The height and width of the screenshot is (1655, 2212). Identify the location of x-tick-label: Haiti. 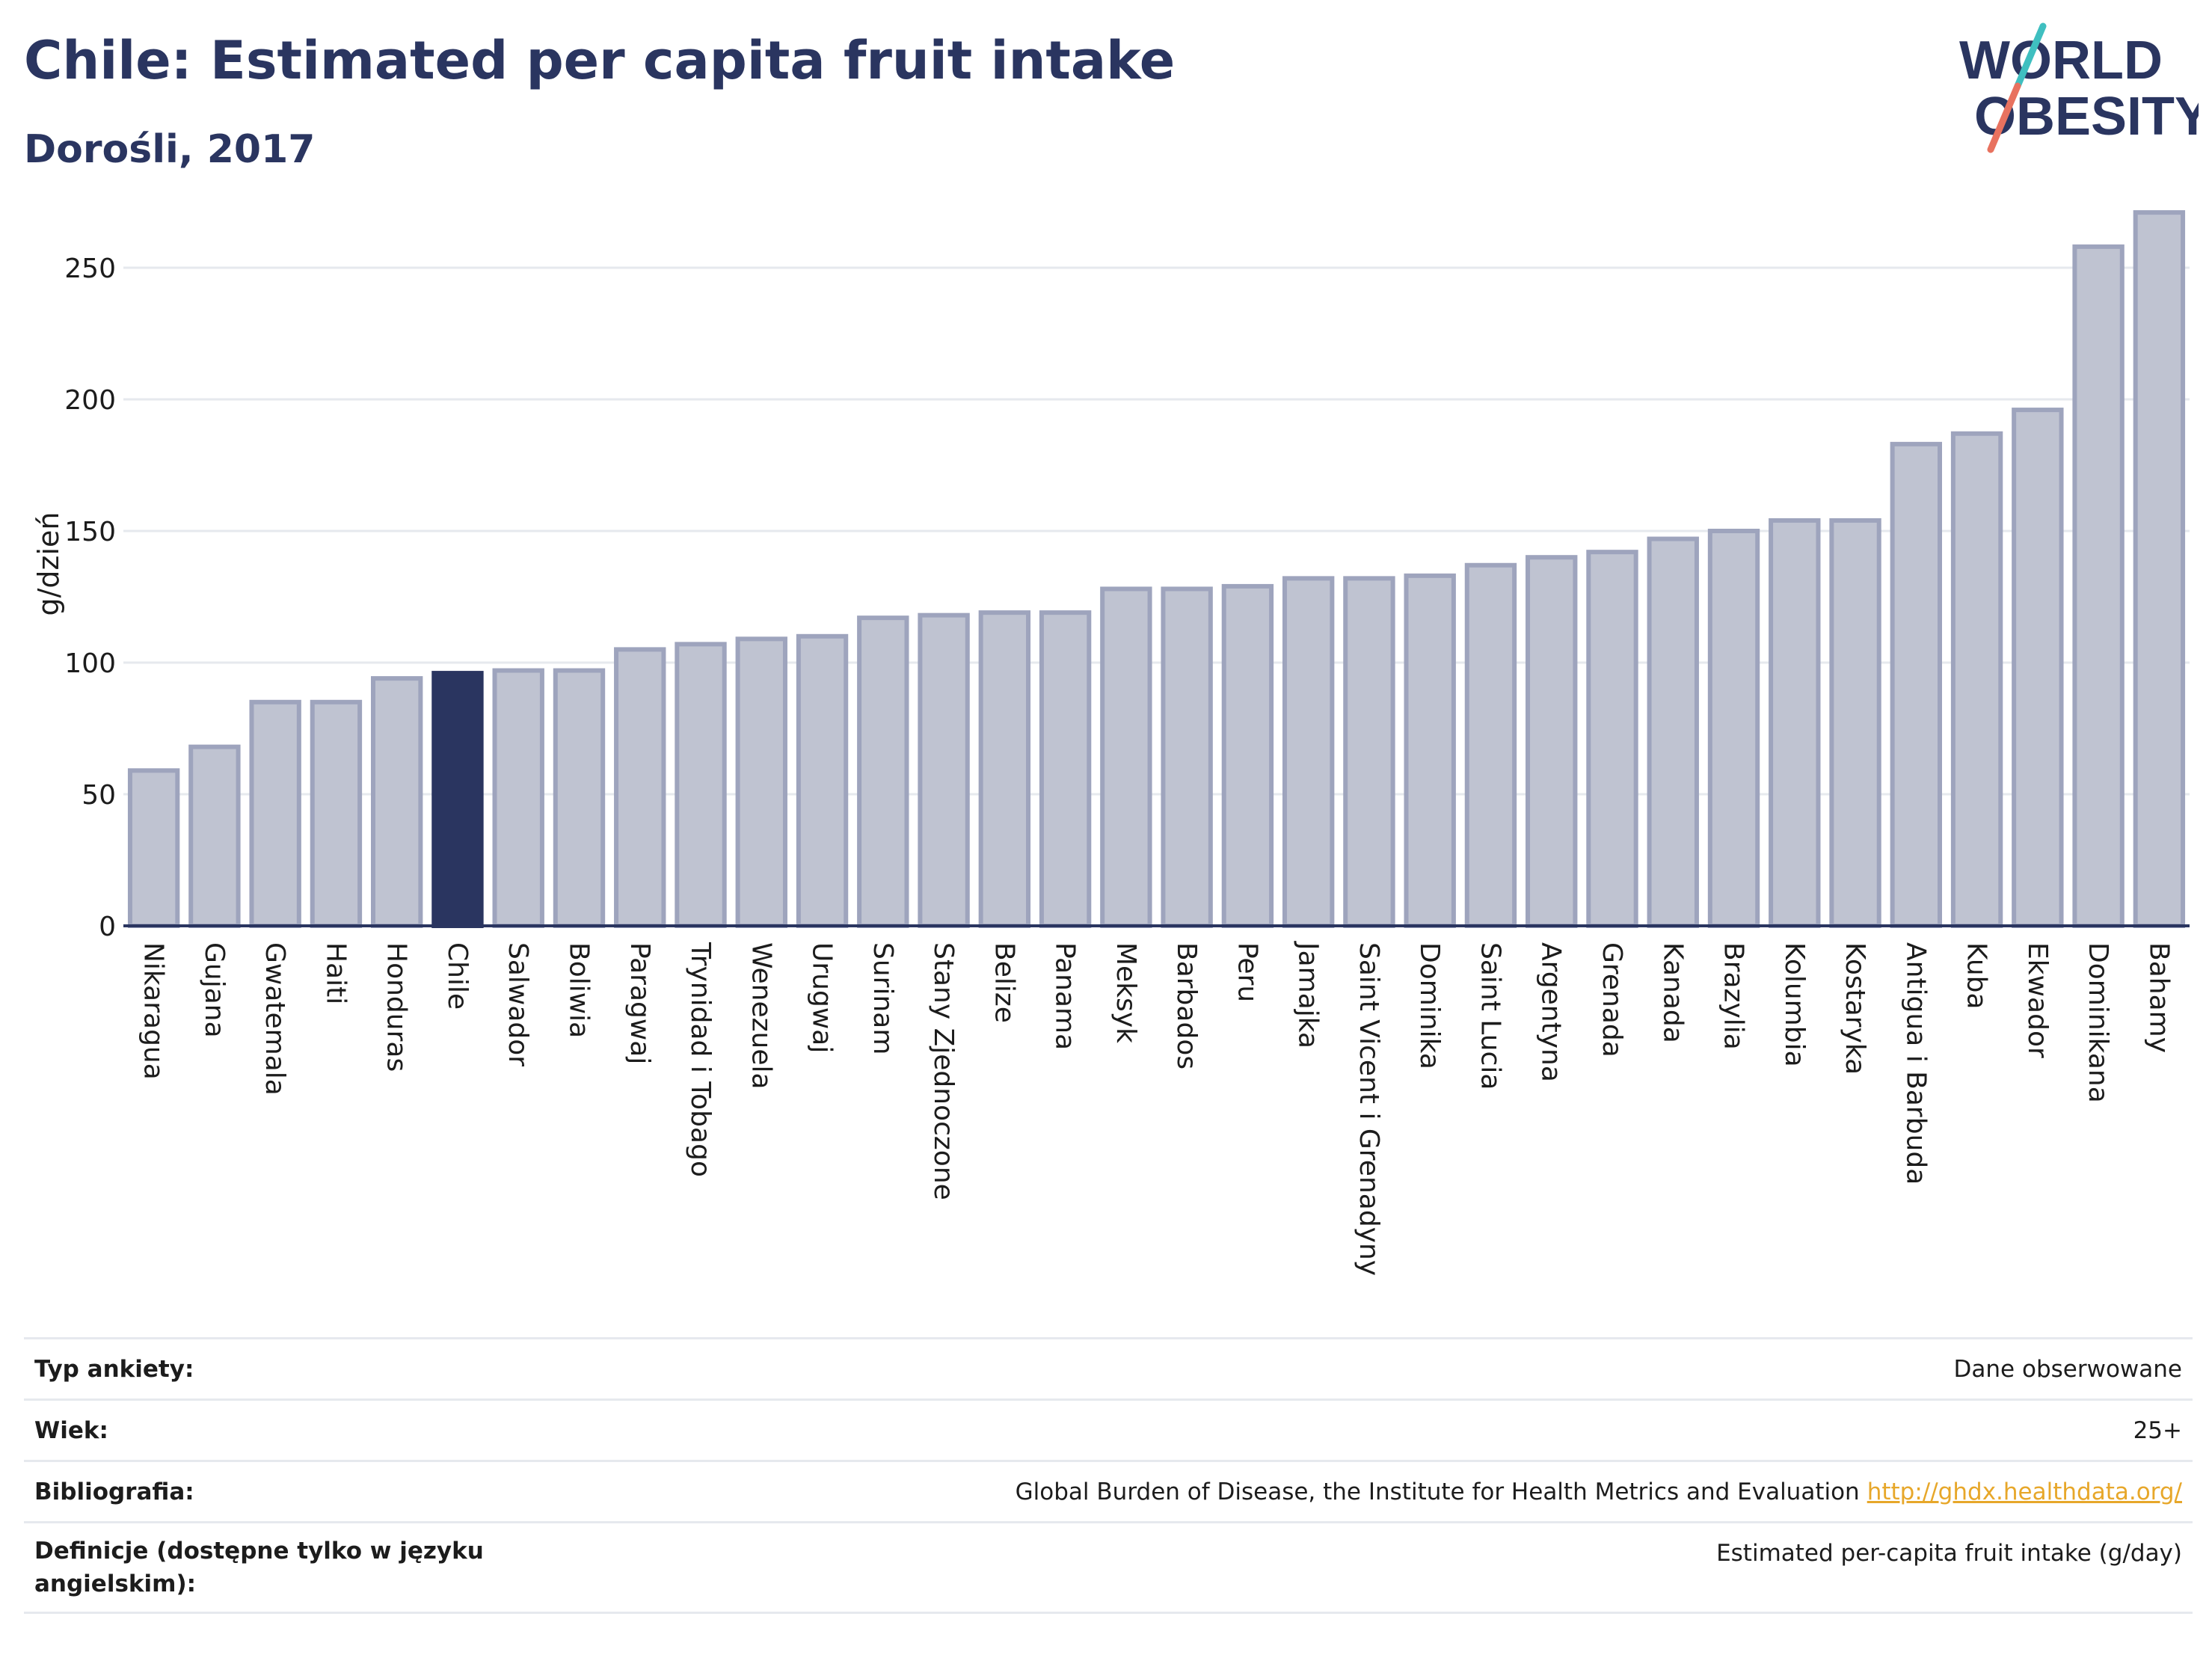
(335, 973).